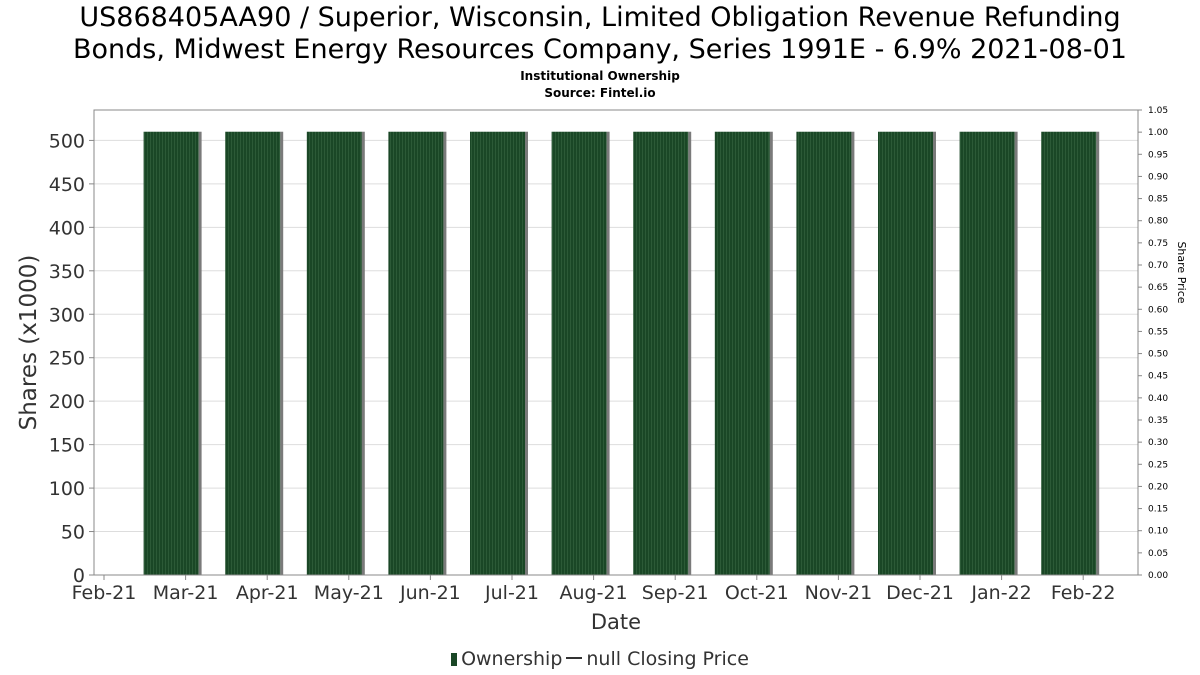 The image size is (1200, 675). Describe the element at coordinates (1158, 554) in the screenshot. I see `y2-tick-label: 0.05` at that location.